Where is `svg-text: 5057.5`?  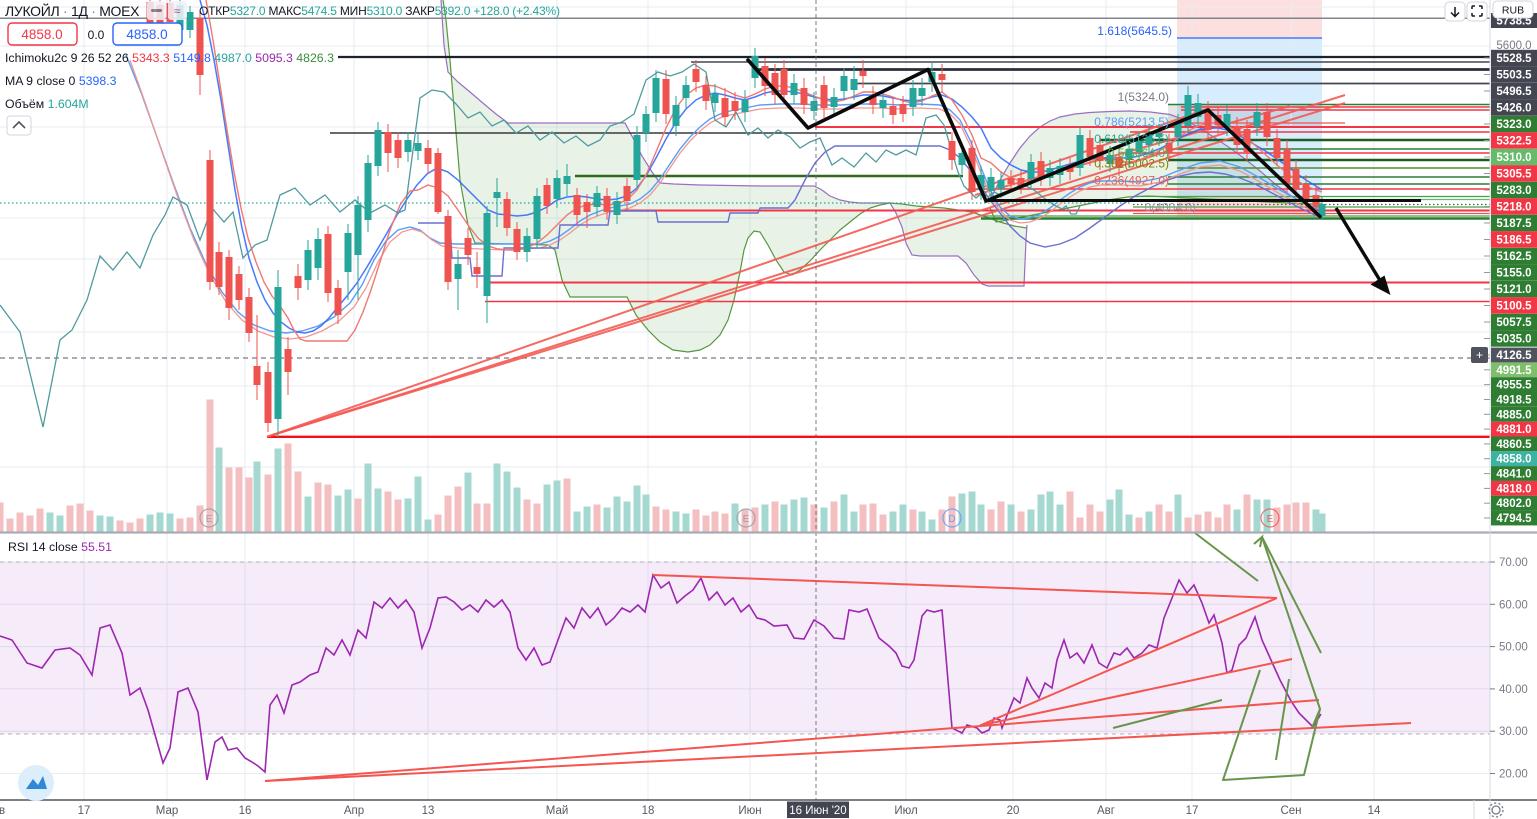 svg-text: 5057.5 is located at coordinates (1514, 323).